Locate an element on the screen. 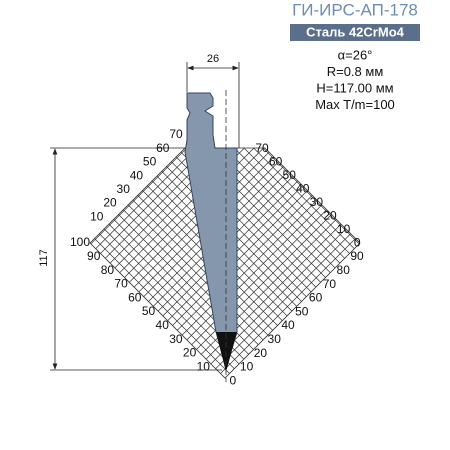 This screenshot has height=450, width=450. height-dim: 117 is located at coordinates (44, 258).